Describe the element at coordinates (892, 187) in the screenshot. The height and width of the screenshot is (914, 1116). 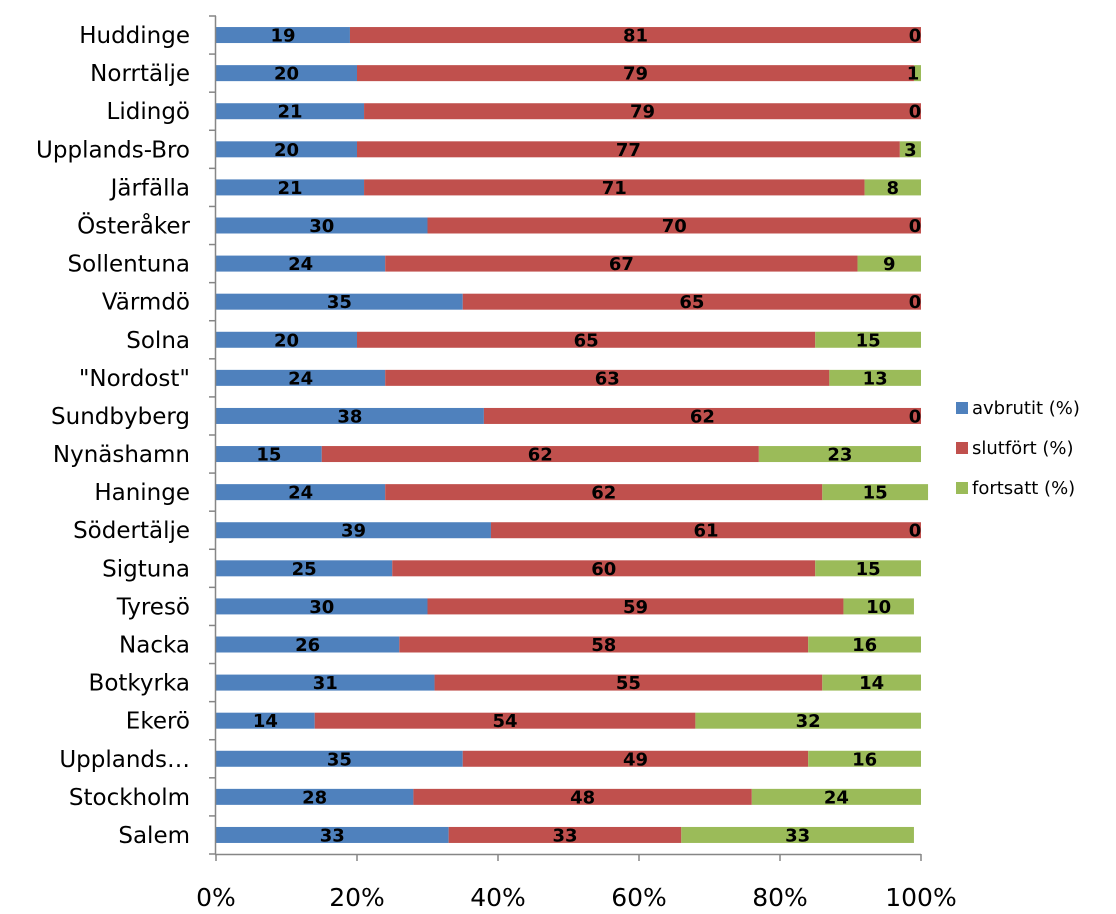
I see `bar-järfälla-series-3` at that location.